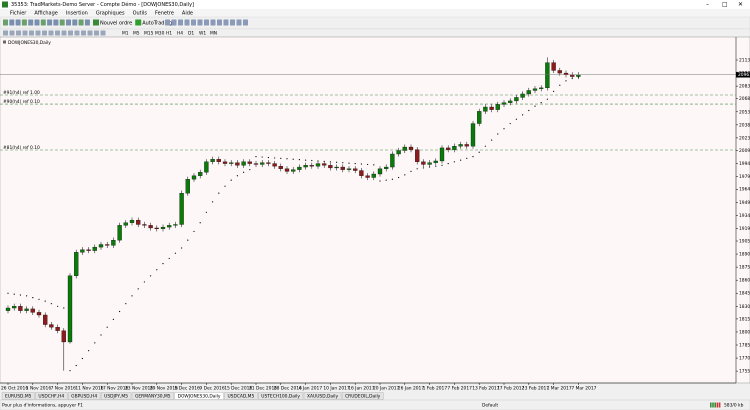  Describe the element at coordinates (157, 24) in the screenshot. I see `autotrading-button: AutoTrading` at that location.